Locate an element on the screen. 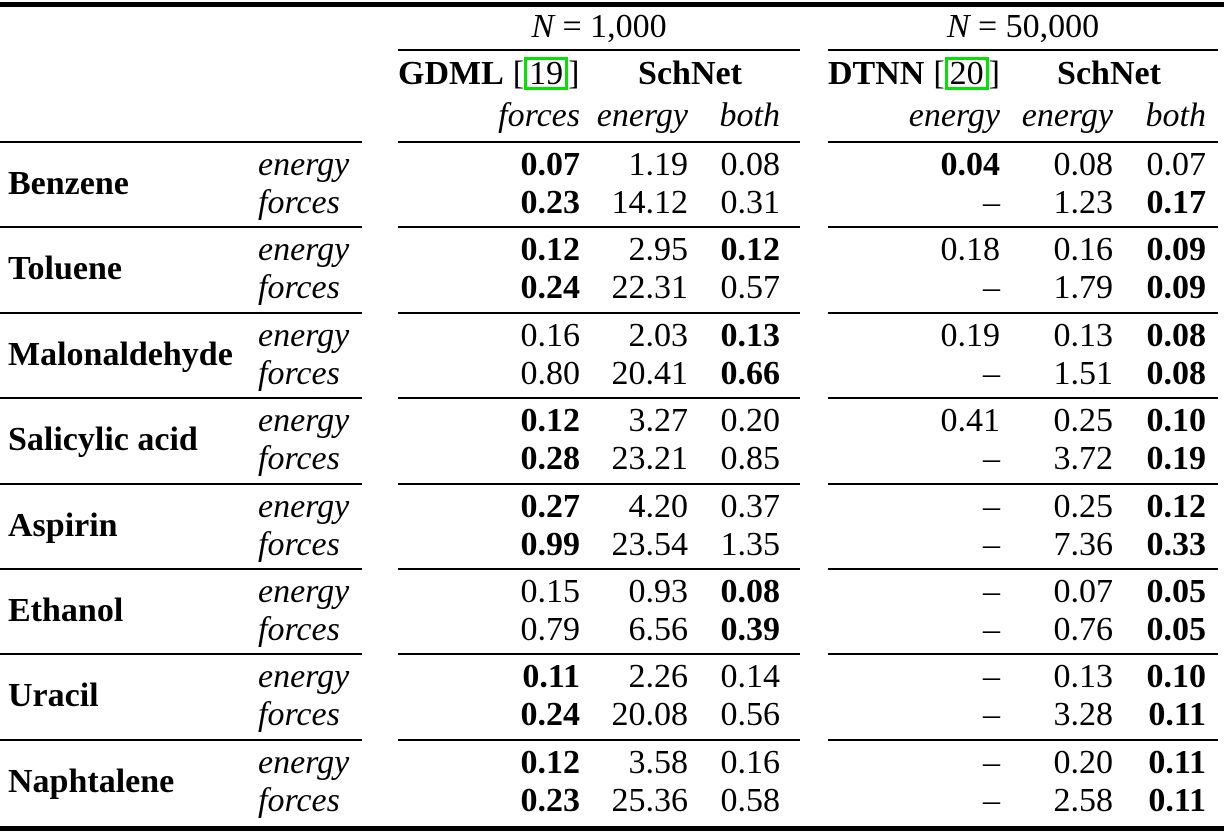 The image size is (1224, 832). value-cell: 14.12 is located at coordinates (650, 202).